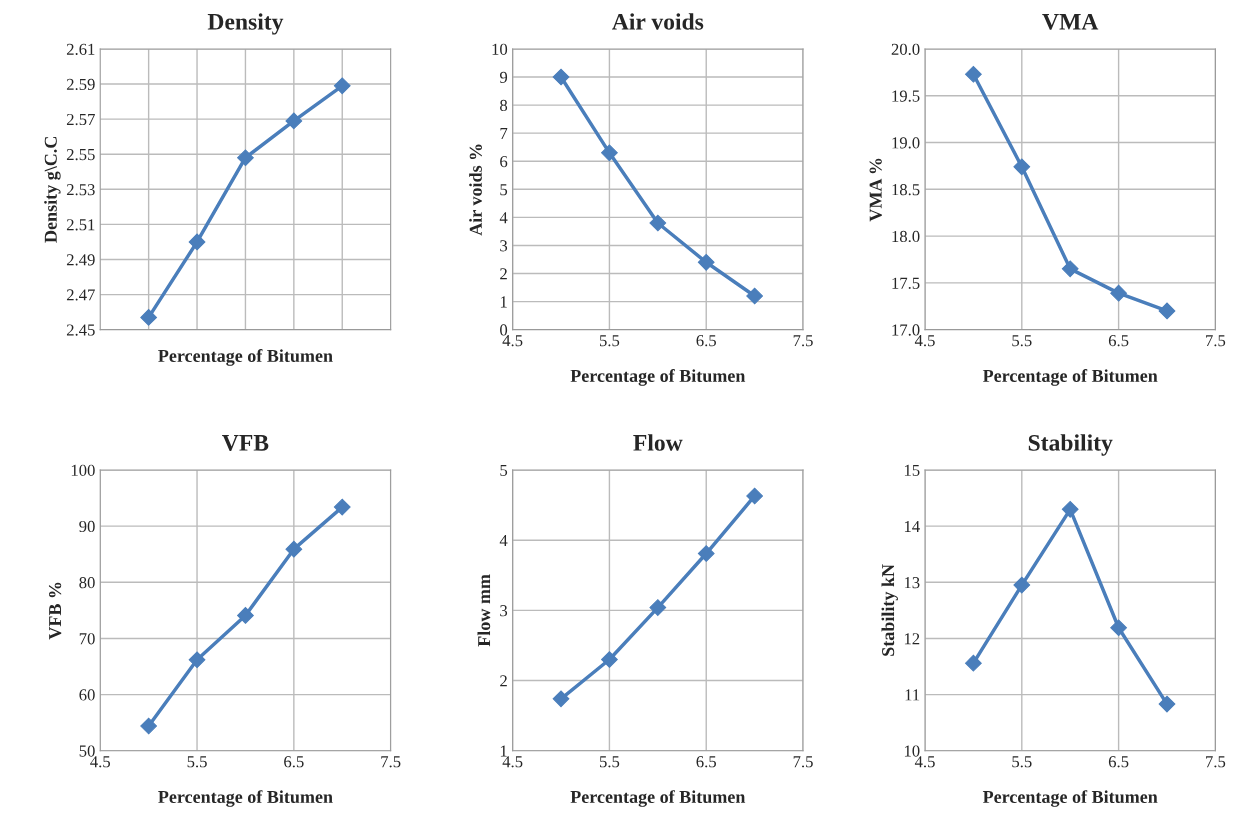  What do you see at coordinates (55, 611) in the screenshot?
I see `y-axis-title: VFB %` at bounding box center [55, 611].